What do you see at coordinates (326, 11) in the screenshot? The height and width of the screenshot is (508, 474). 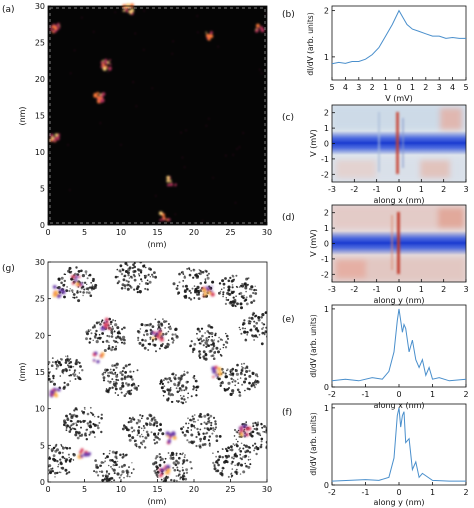 I see `panel-b-ytick-label: 2` at bounding box center [326, 11].